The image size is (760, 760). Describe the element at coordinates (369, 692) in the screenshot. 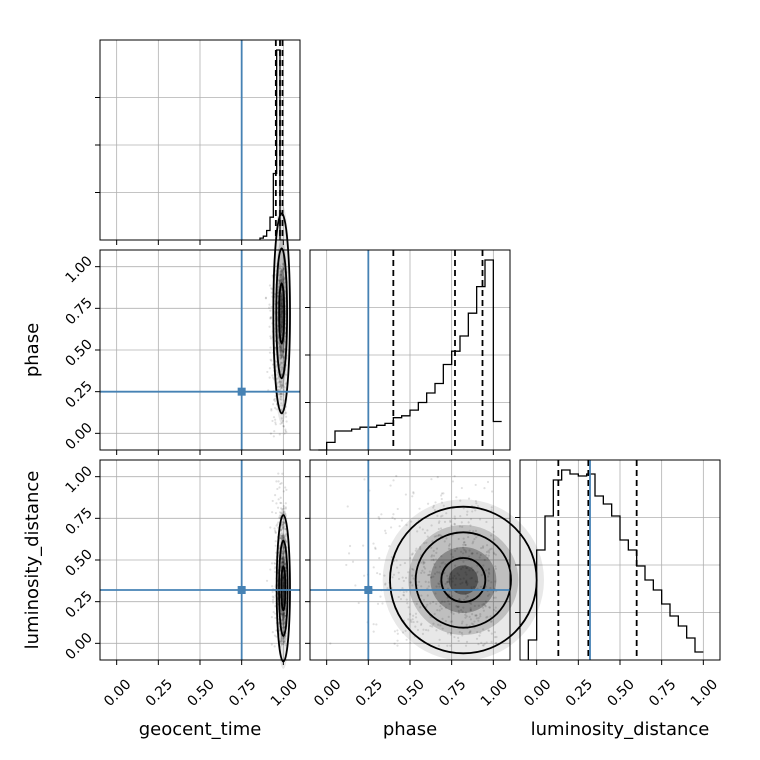

I see `x-tick-label: 0.25` at that location.